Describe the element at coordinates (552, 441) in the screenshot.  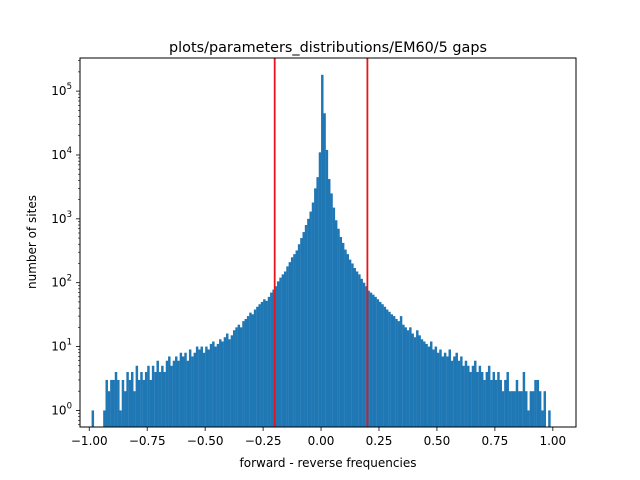
I see `x-tick-label: 1.00` at that location.